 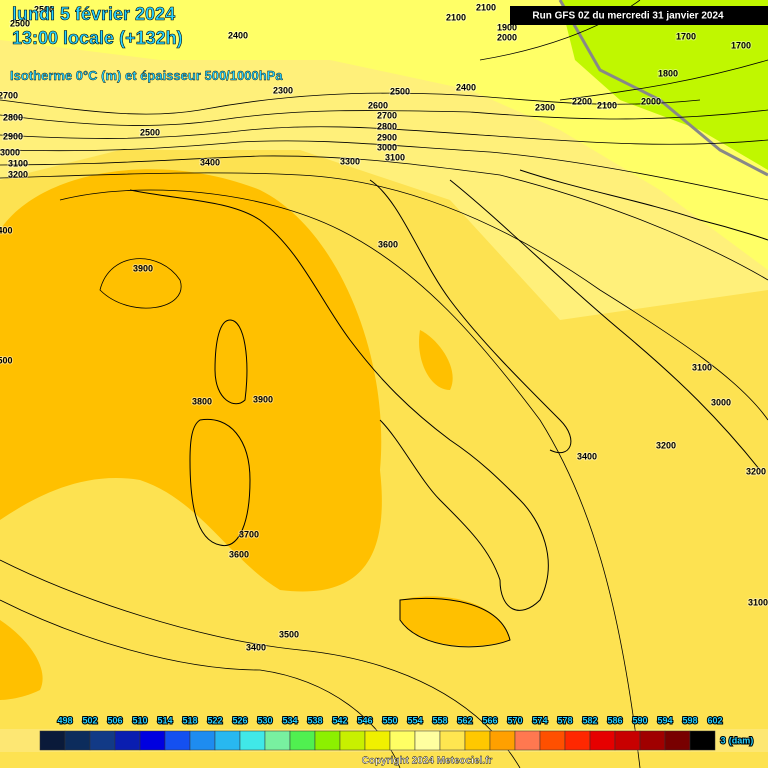 What do you see at coordinates (339, 720) in the screenshot?
I see `legend-label: 542` at bounding box center [339, 720].